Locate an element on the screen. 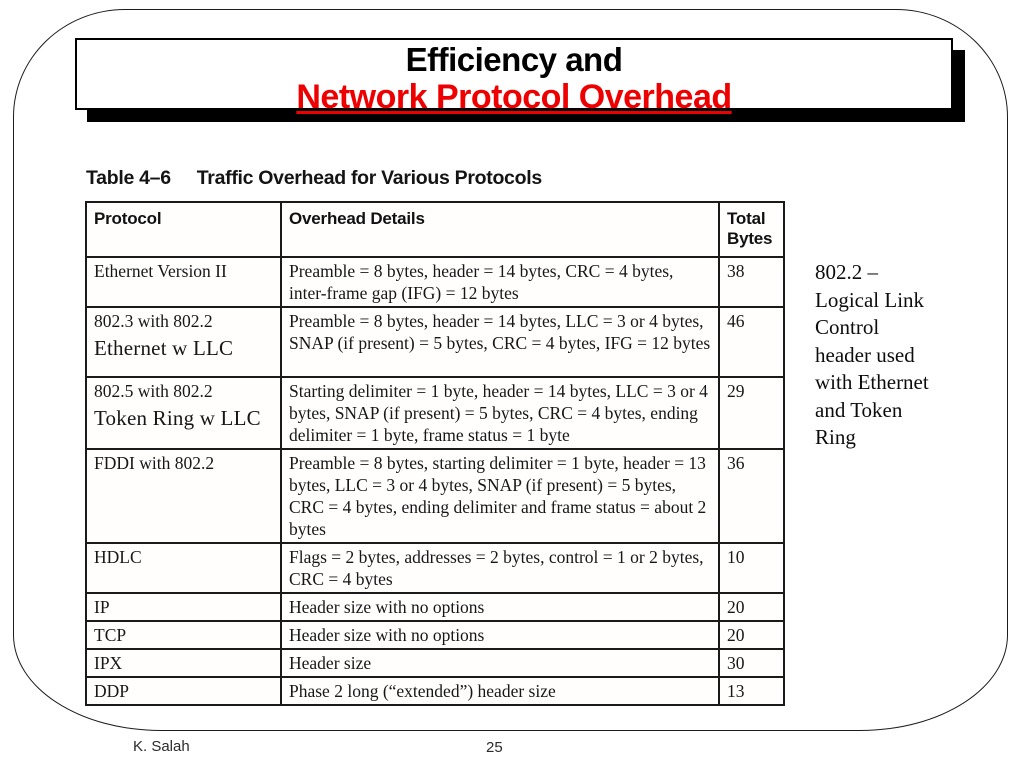 This screenshot has width=1024, height=768. title-box: Efficiency and Network Protocol Overhead is located at coordinates (514, 77).